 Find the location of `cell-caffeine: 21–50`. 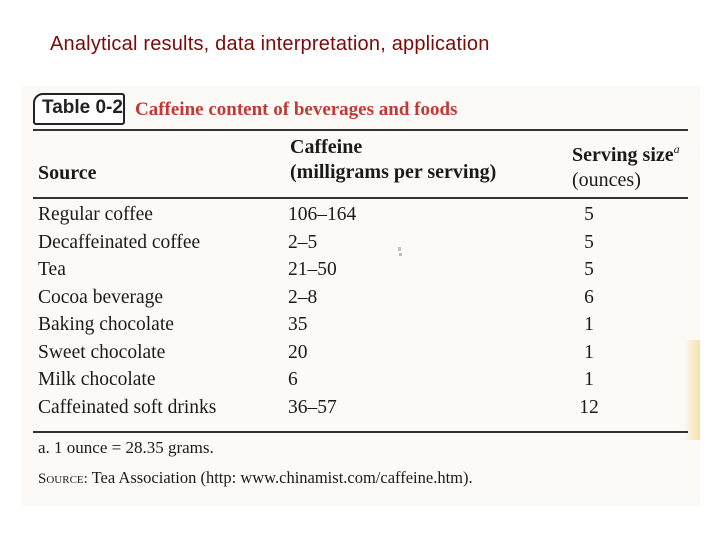

cell-caffeine: 21–50 is located at coordinates (312, 269).